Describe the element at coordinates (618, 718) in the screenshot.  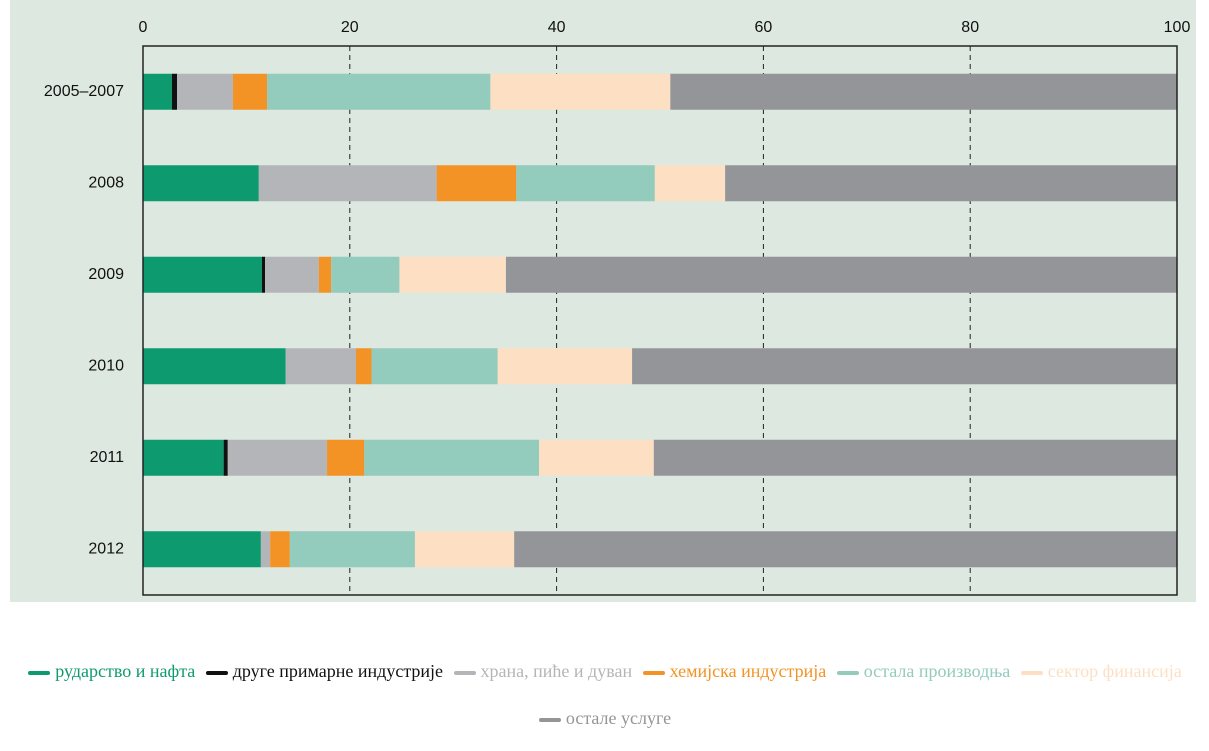
I see `legend-label: остале услуге` at that location.